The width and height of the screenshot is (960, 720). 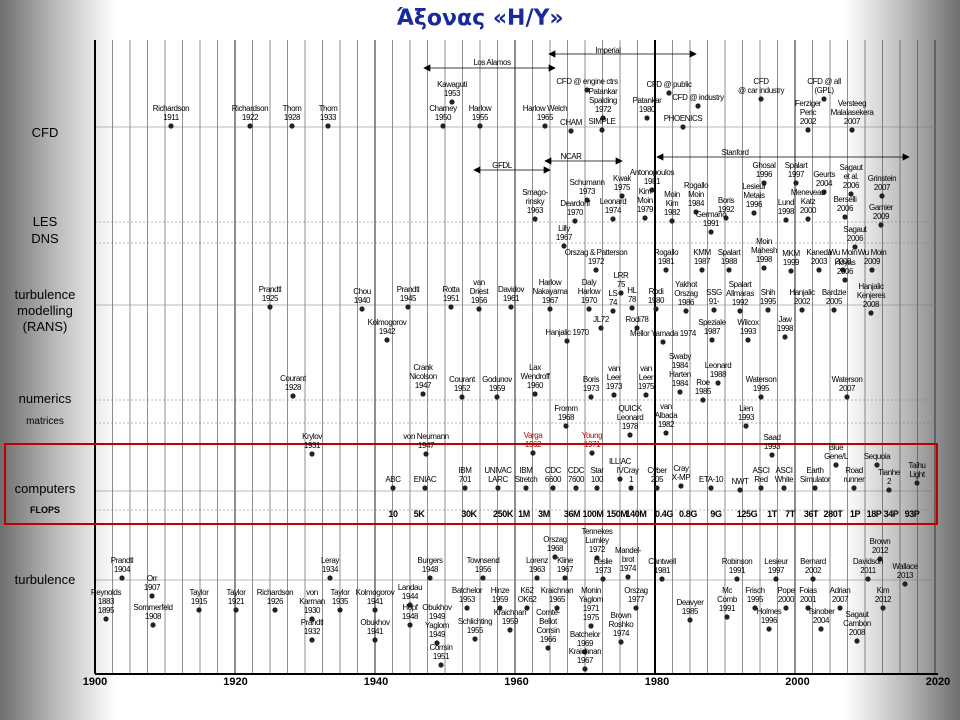 I want to click on event-label: Lax Wendroff 1960, so click(x=535, y=376).